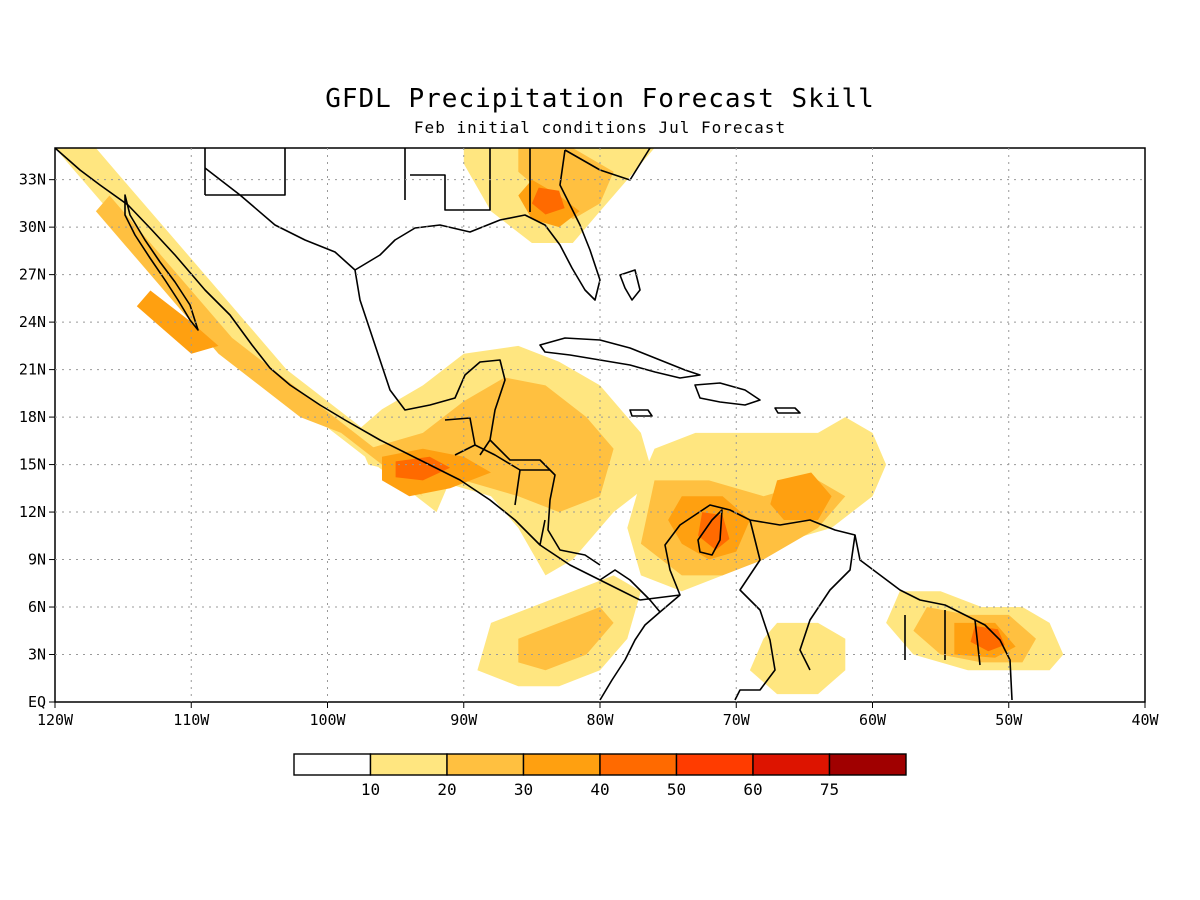 This screenshot has width=1200, height=900. Describe the element at coordinates (600, 720) in the screenshot. I see `lon-label: 80W` at that location.